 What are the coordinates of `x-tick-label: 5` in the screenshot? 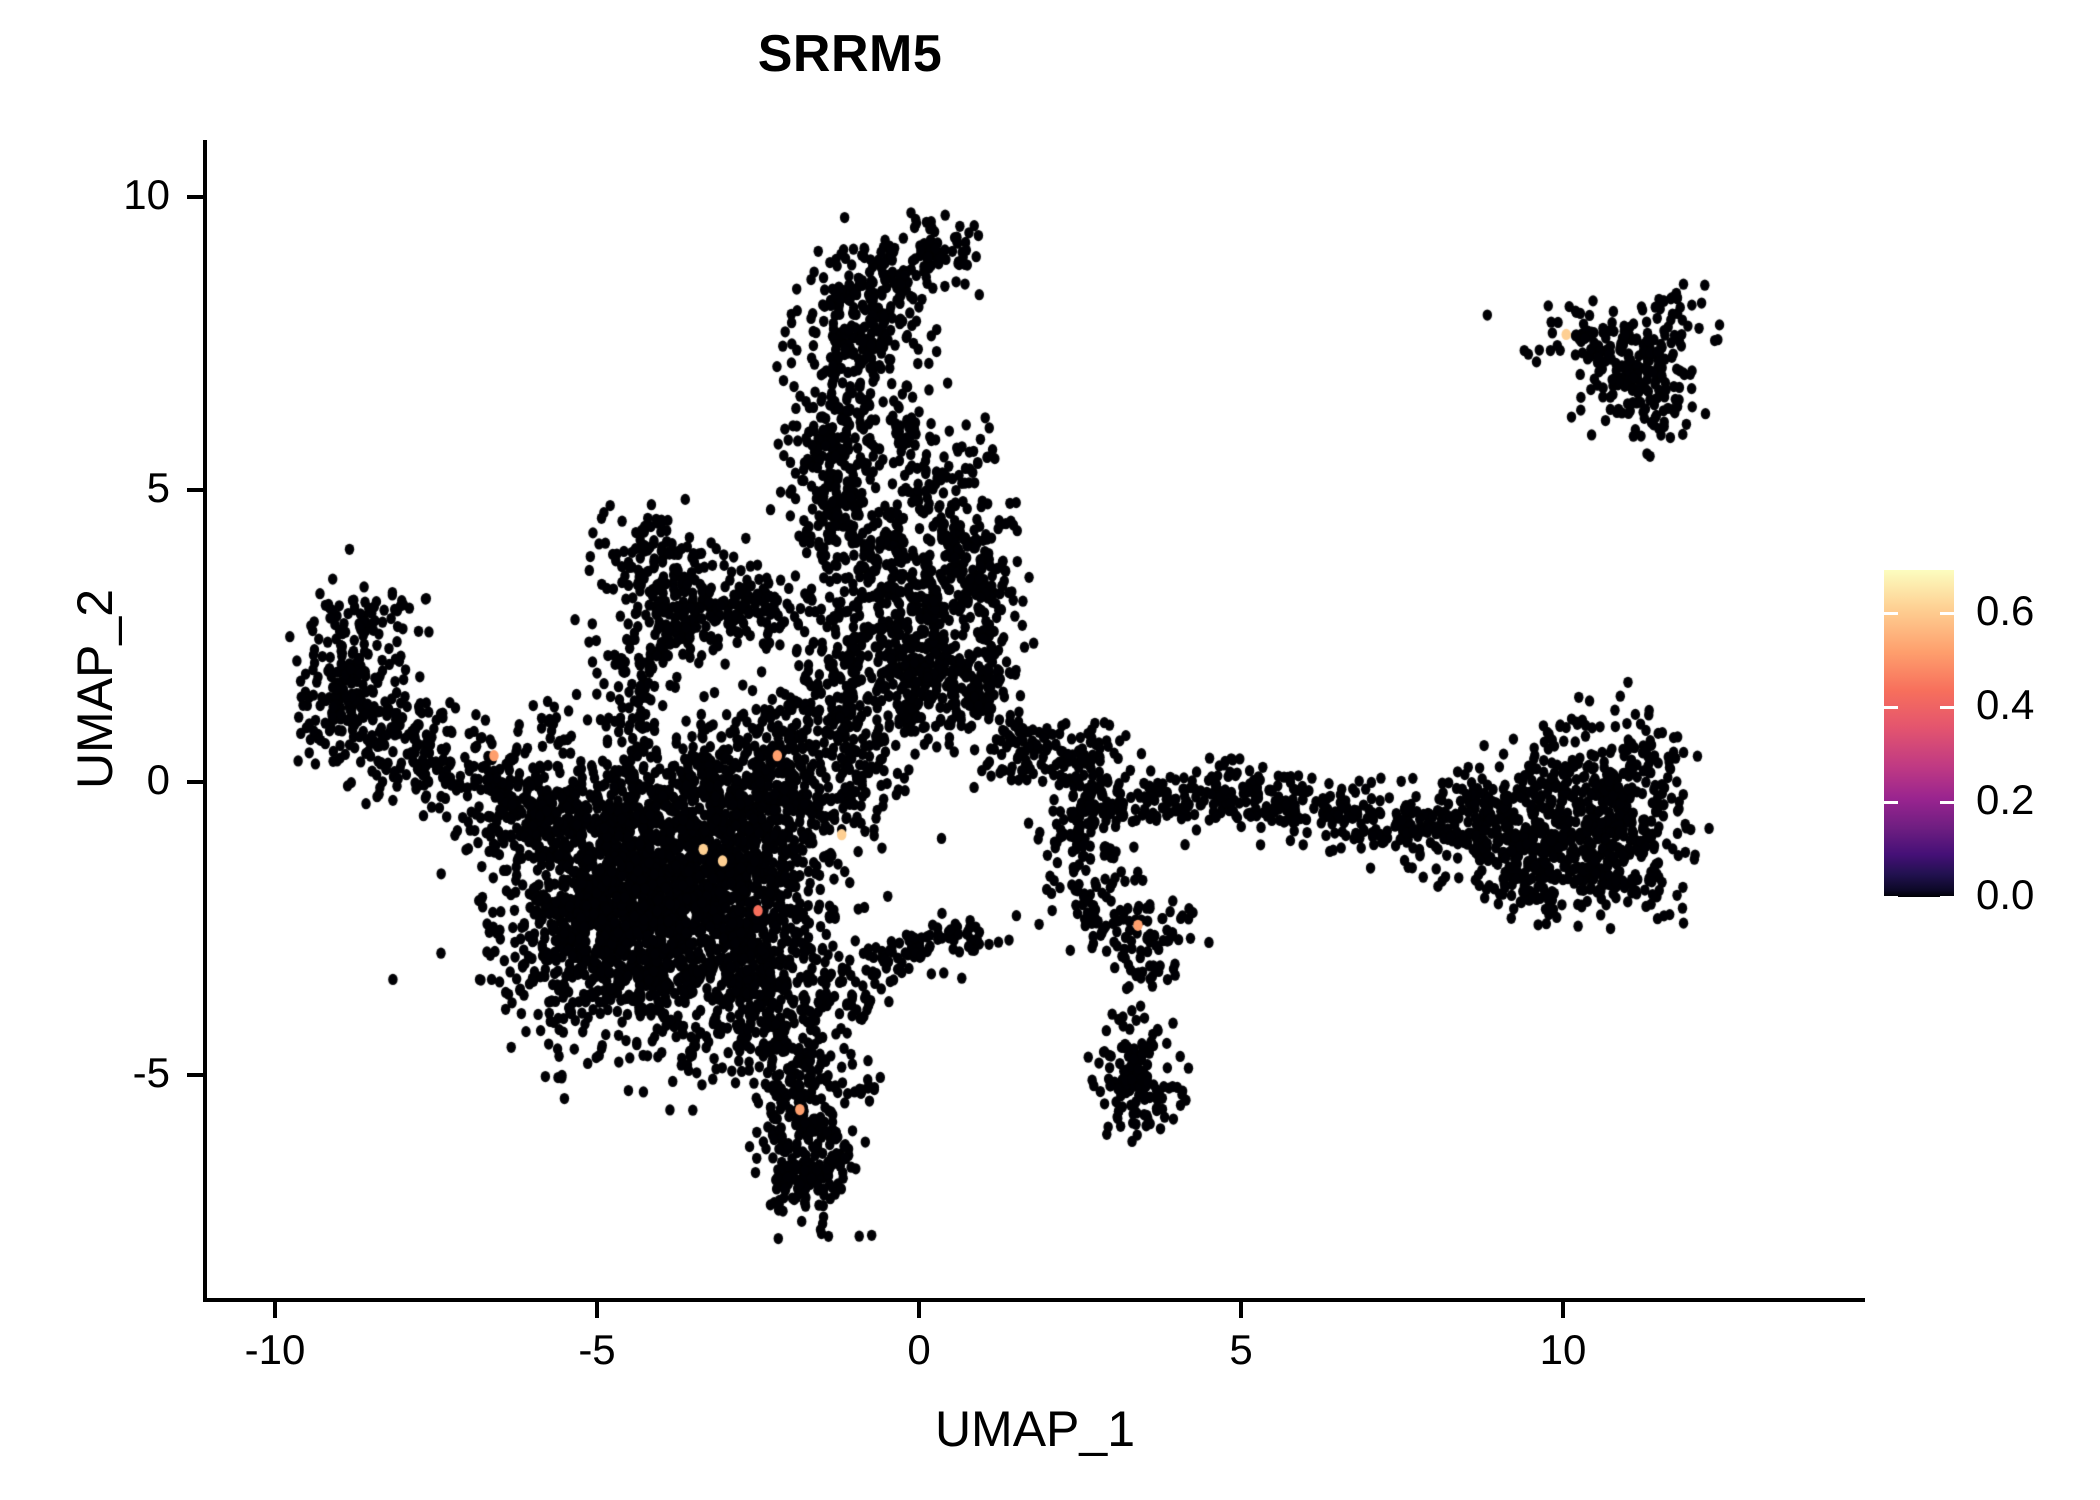 It's located at (1241, 1349).